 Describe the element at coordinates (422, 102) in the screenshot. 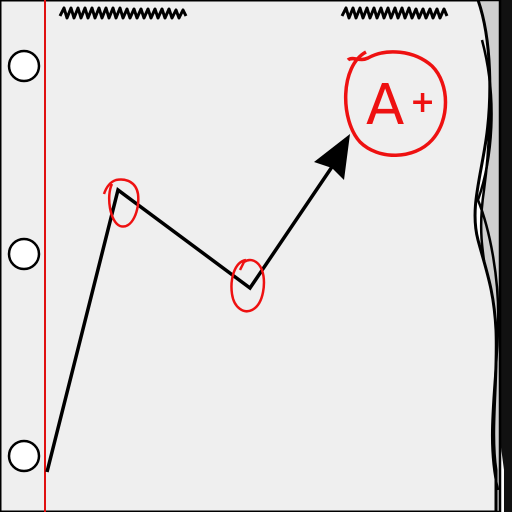

I see `grade-modifier: +` at that location.